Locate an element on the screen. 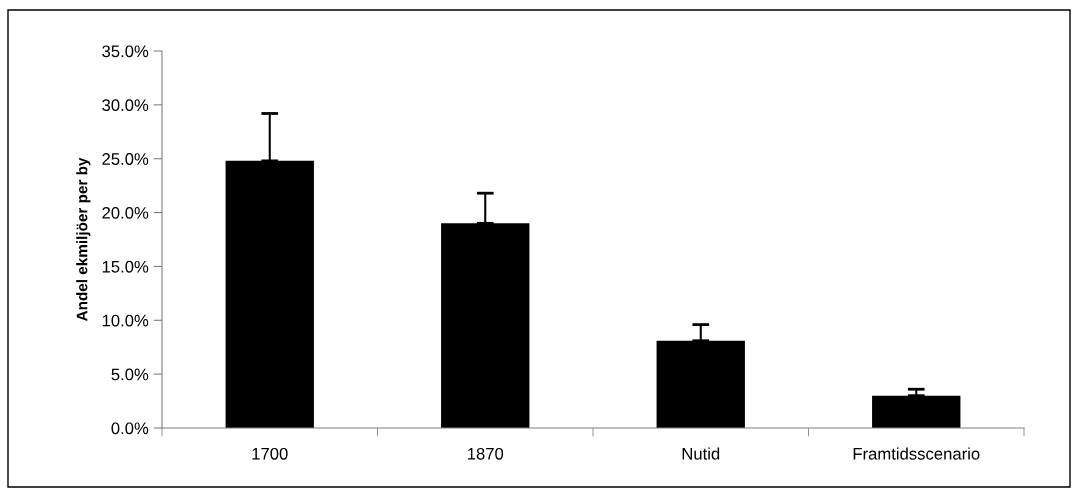 The height and width of the screenshot is (497, 1078). y-tick-label: 20.0% is located at coordinates (125, 212).